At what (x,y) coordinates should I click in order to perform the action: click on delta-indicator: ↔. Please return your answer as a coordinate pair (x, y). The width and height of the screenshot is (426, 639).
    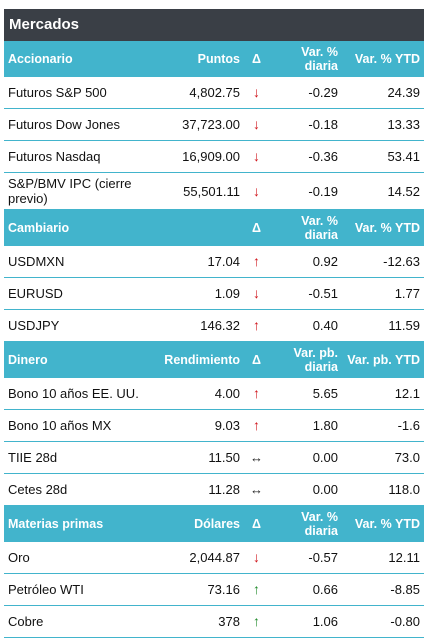
    Looking at the image, I should click on (256, 457).